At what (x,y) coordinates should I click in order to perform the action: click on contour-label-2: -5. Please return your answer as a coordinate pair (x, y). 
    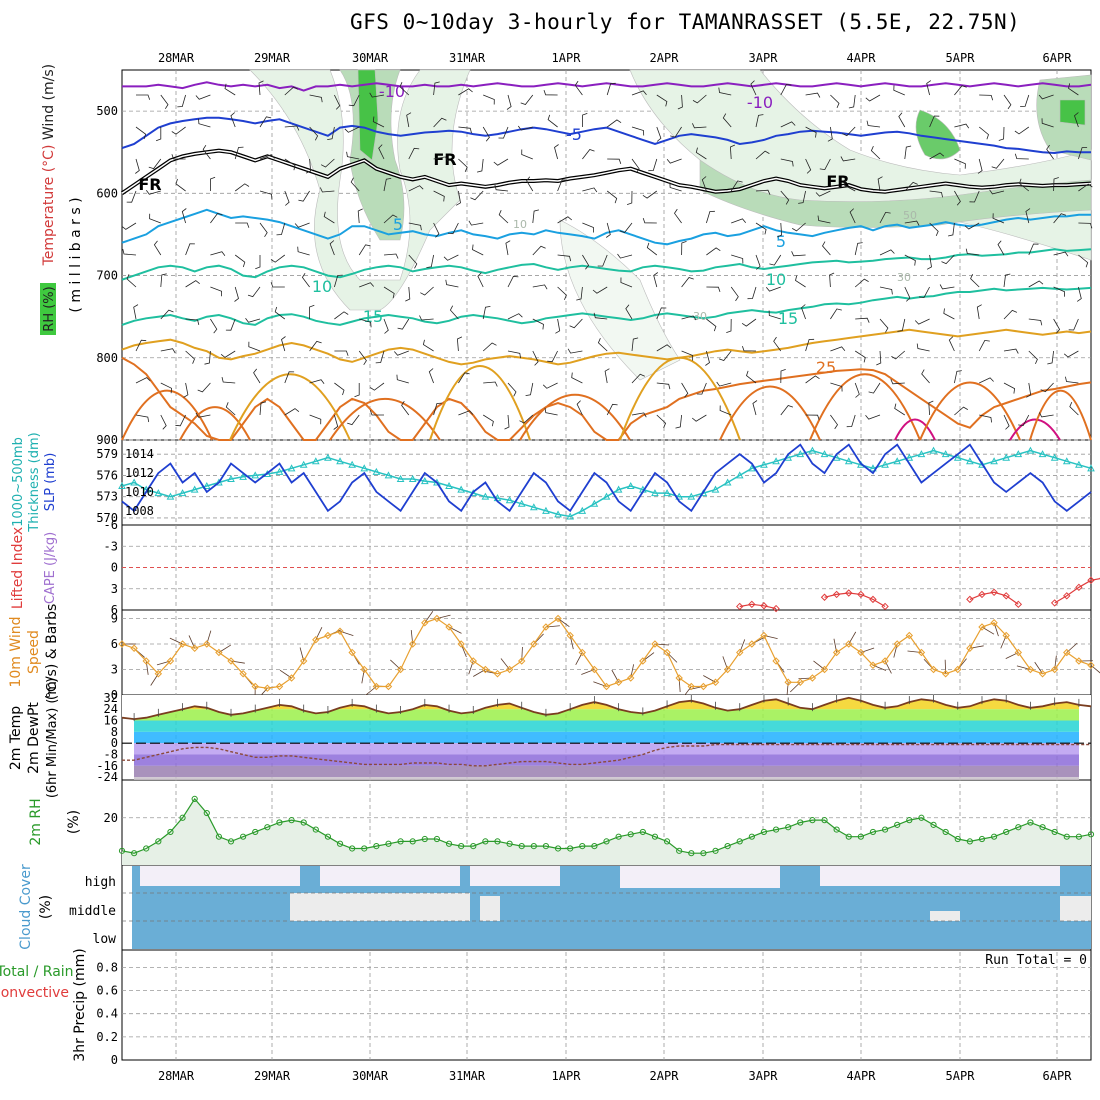
    Looking at the image, I should click on (574, 134).